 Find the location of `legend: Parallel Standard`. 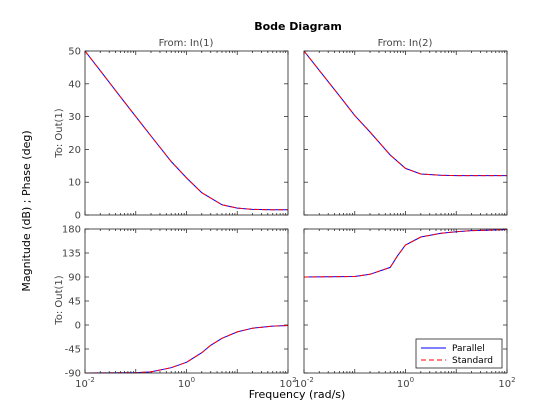

legend: Parallel Standard is located at coordinates (459, 353).